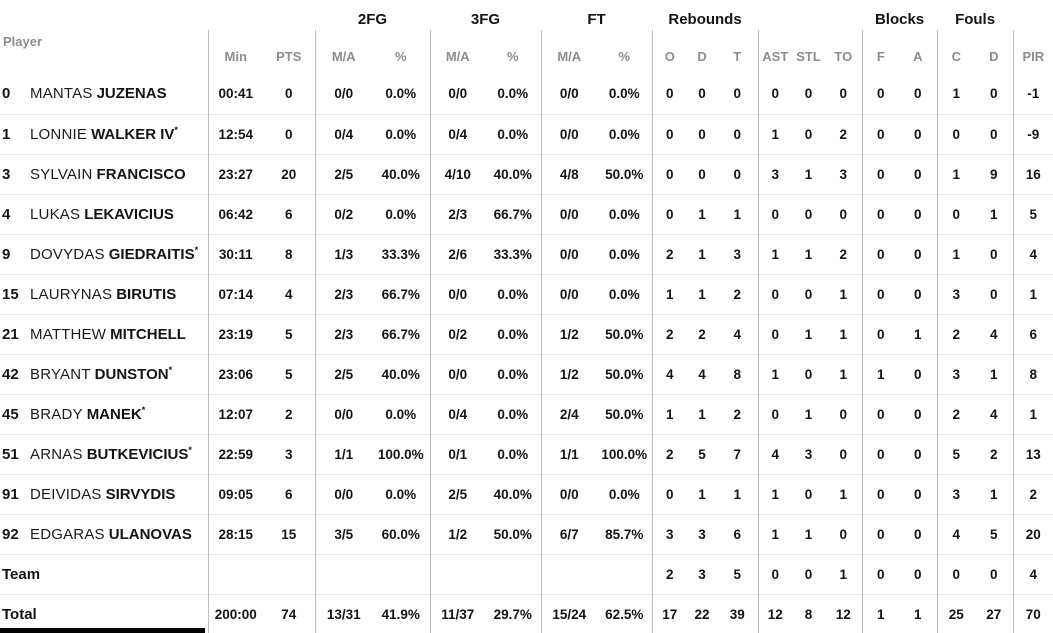 The image size is (1053, 633). I want to click on player-last-name: SIRVYDIS, so click(140, 494).